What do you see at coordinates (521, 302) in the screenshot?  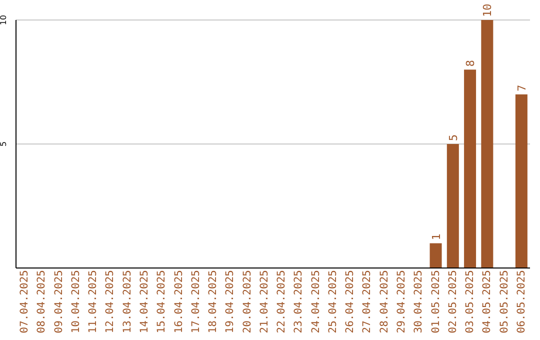 I see `x-tick-label: 06.05.2025` at bounding box center [521, 302].